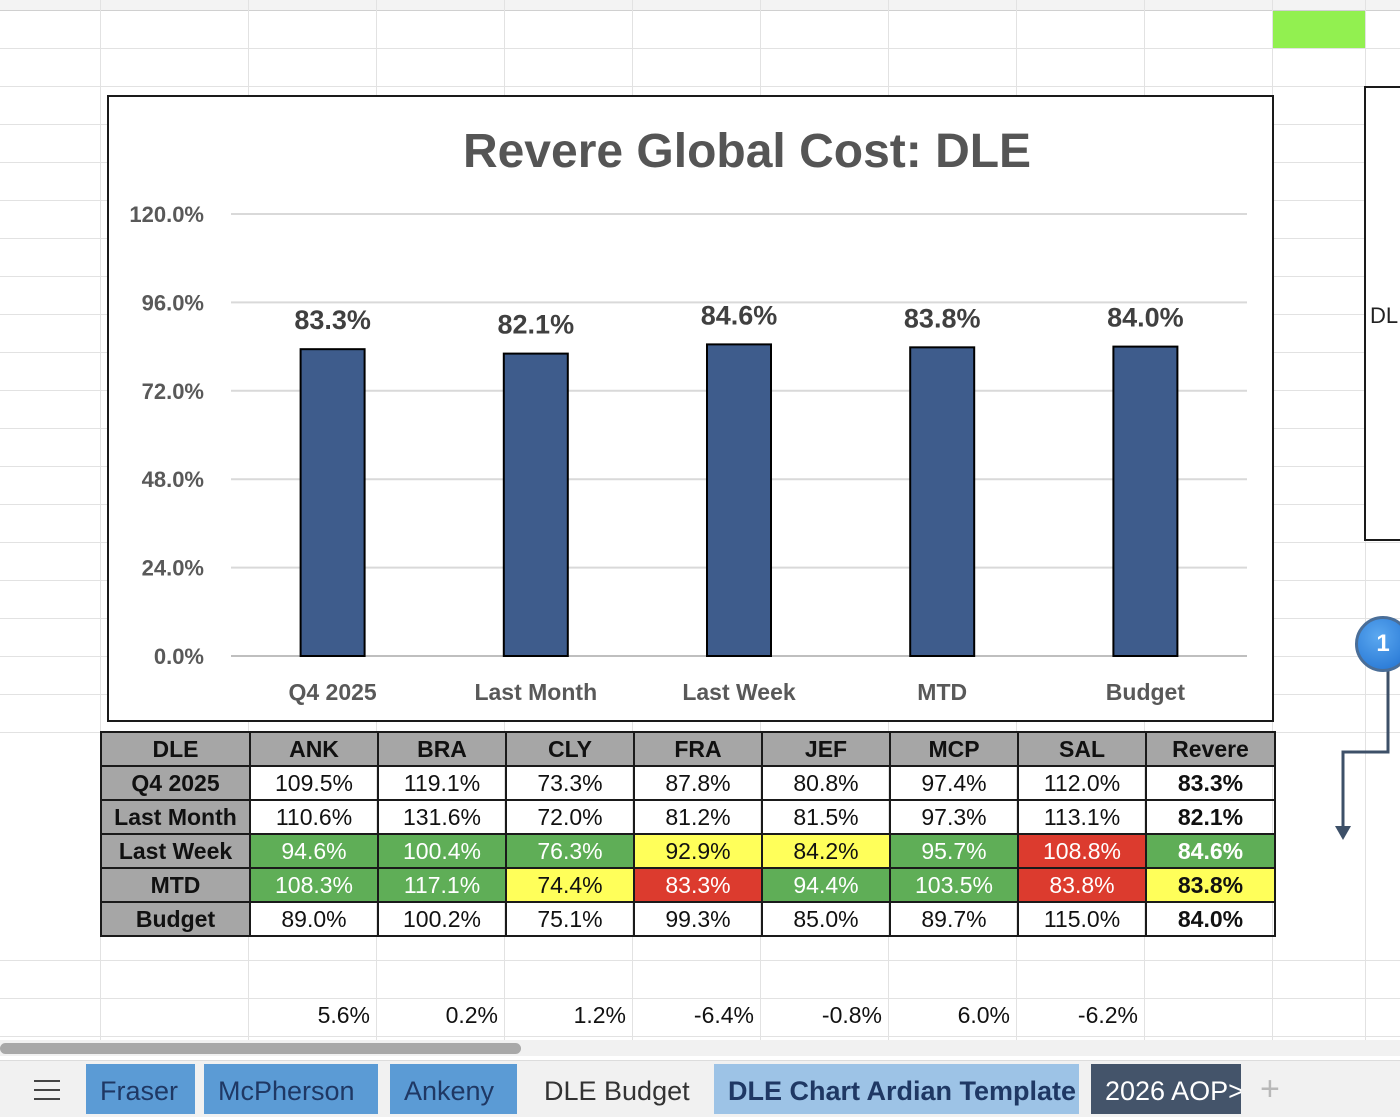 This screenshot has height=1117, width=1400. What do you see at coordinates (314, 783) in the screenshot?
I see `table-cell: 109.5%` at bounding box center [314, 783].